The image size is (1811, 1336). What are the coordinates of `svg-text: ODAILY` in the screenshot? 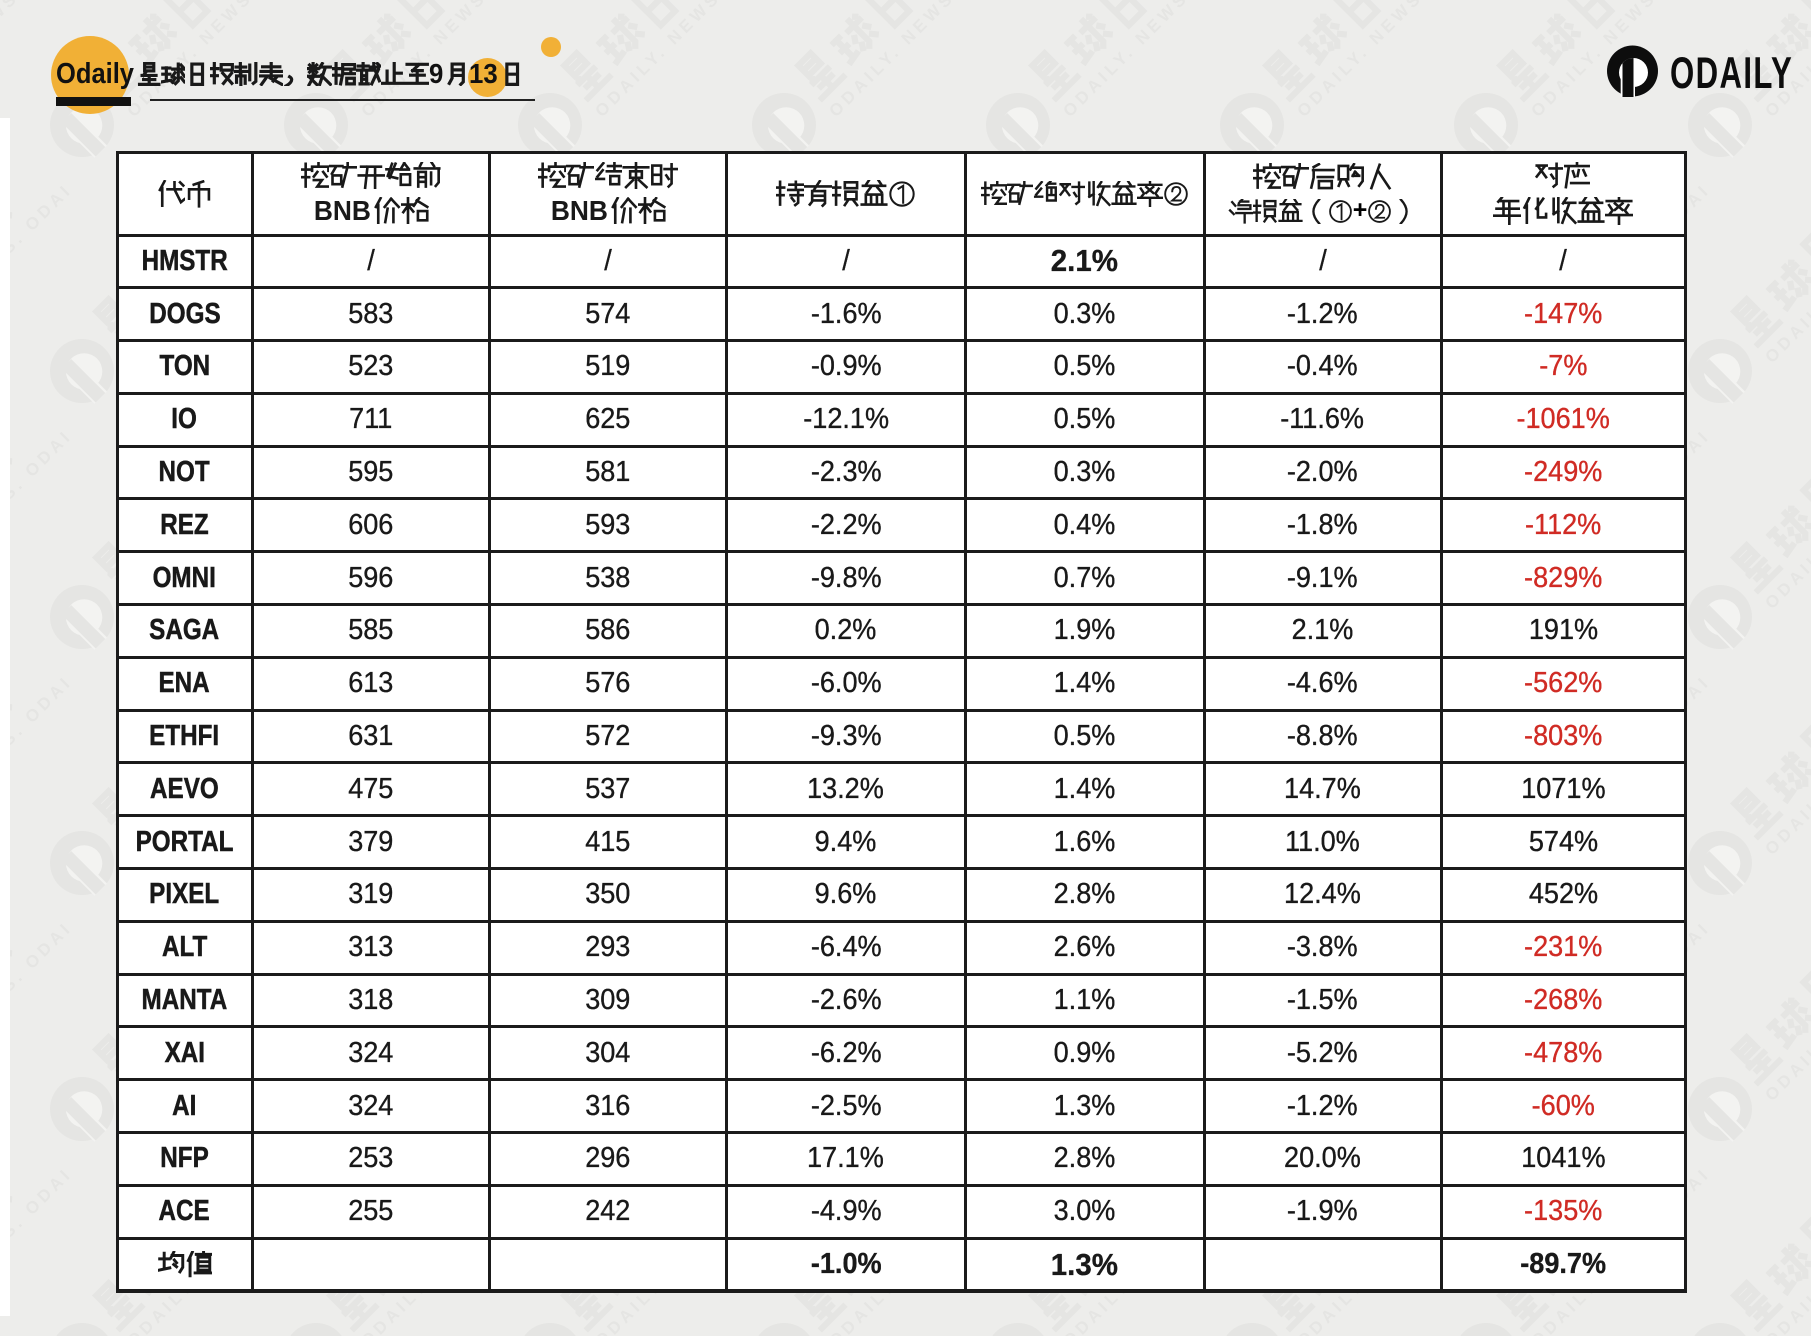 It's located at (1731, 74).